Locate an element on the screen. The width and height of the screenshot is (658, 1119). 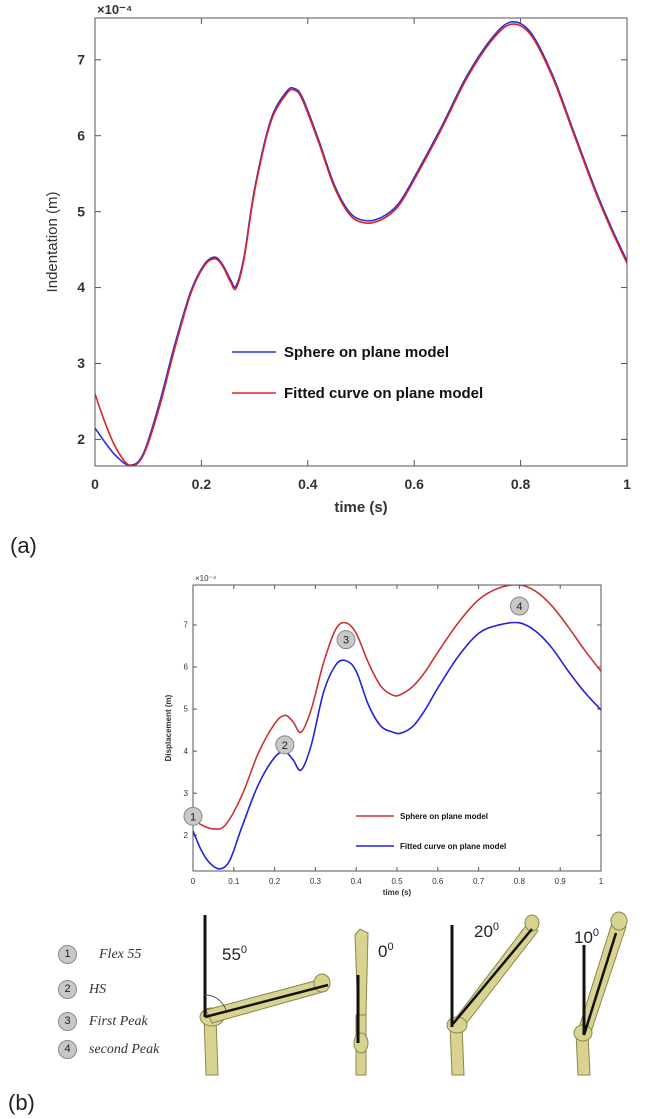
x-tick-label: 0.5 is located at coordinates (397, 881).